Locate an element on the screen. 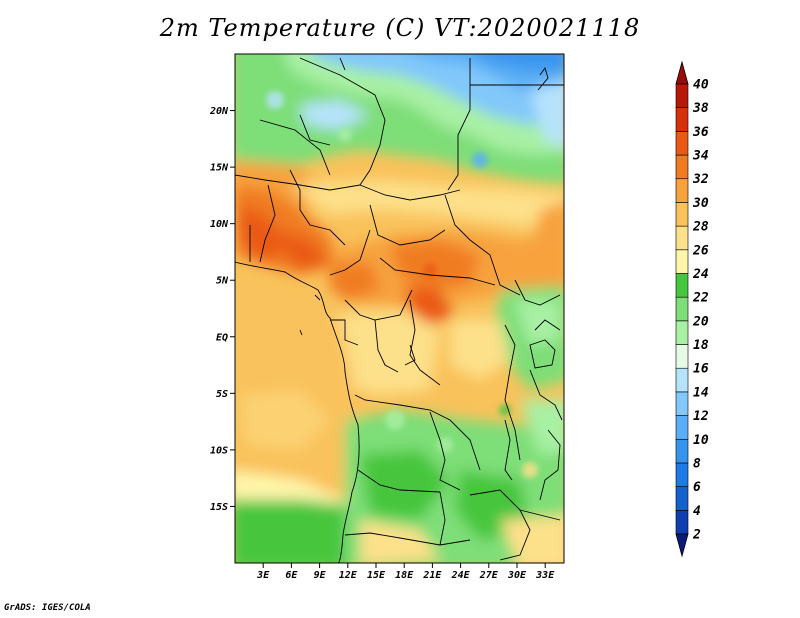 This screenshot has width=800, height=618. colorbar-label: 28 is located at coordinates (700, 227).